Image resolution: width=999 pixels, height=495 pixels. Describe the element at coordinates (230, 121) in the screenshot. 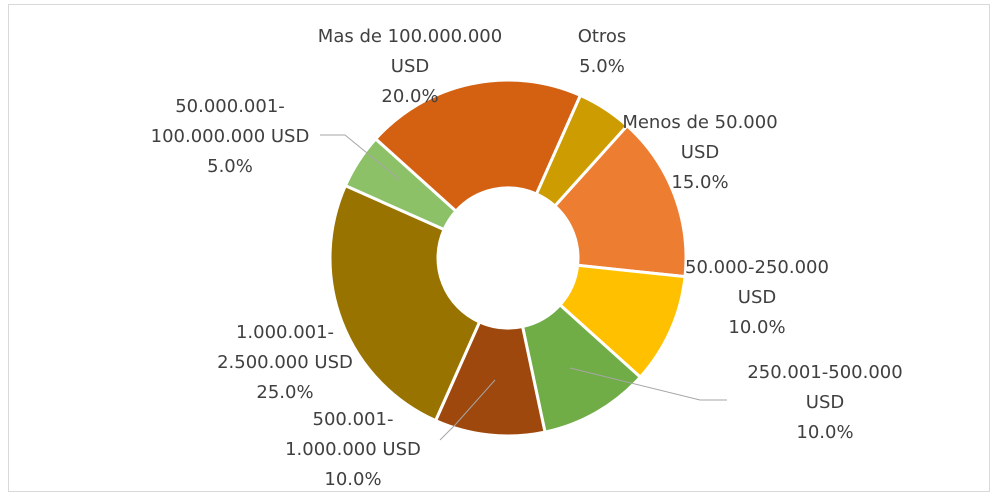

I see `category: 50.000.001-100.000.000 USD` at that location.